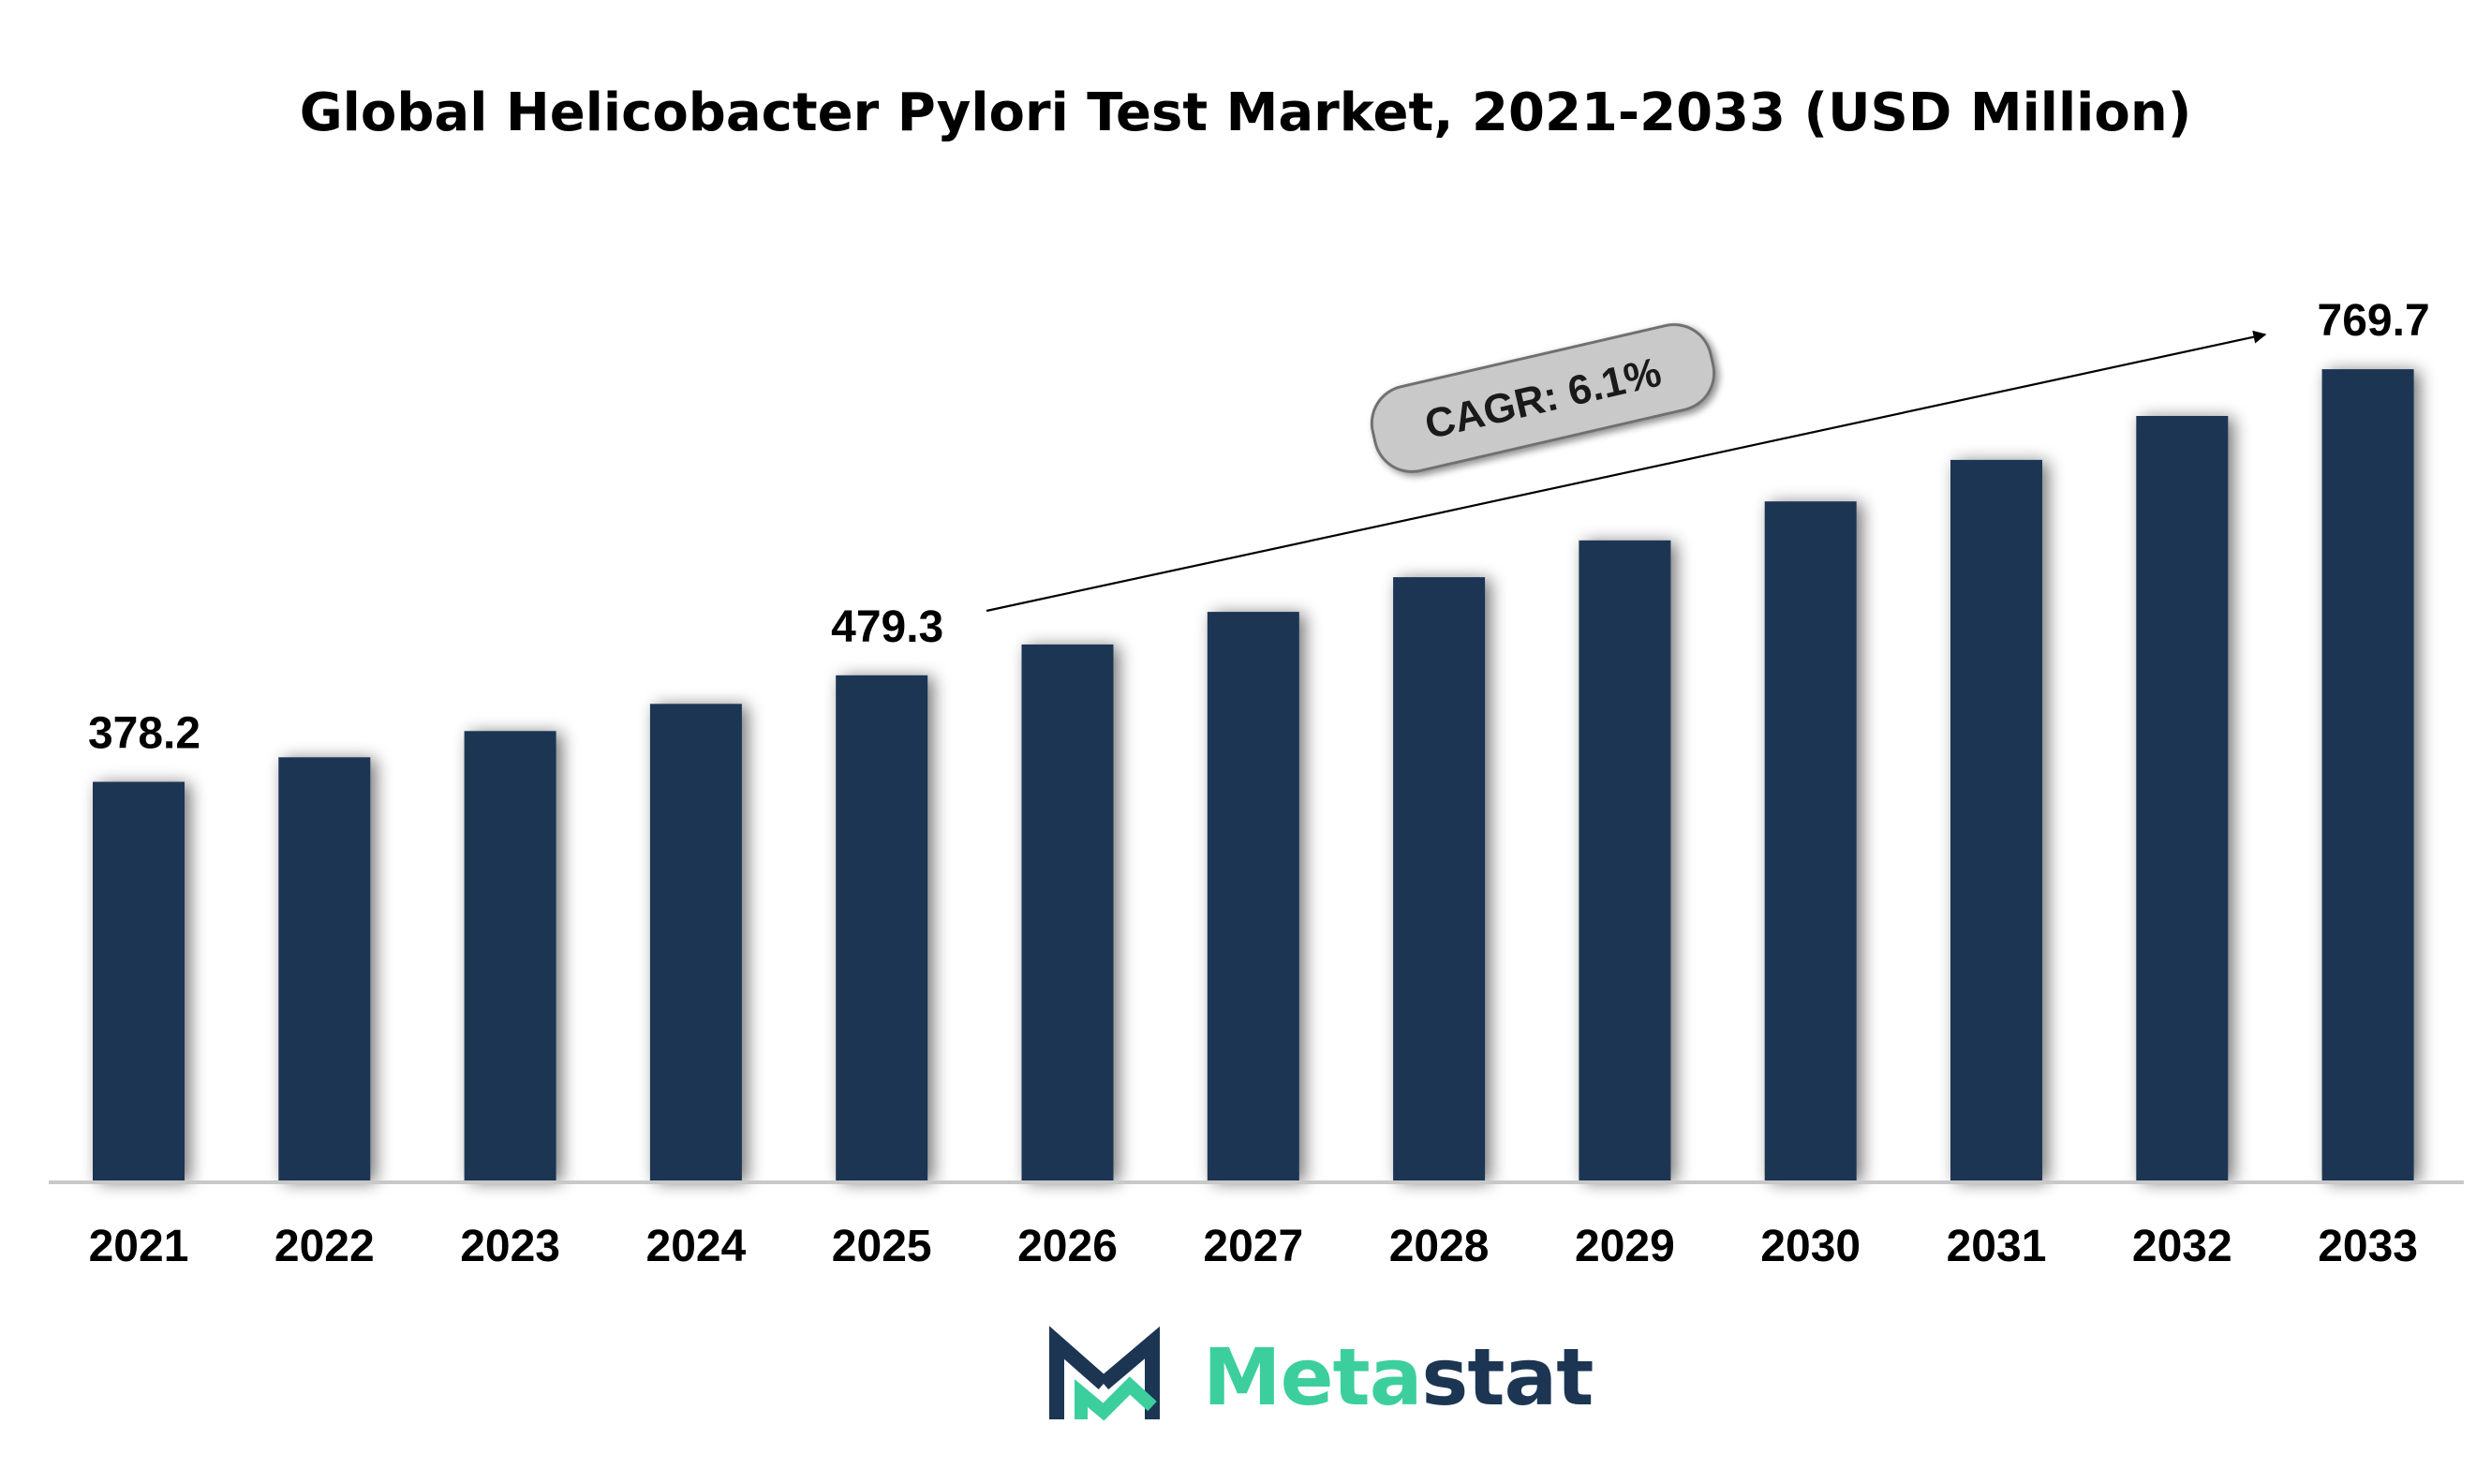 This screenshot has height=1484, width=2491. What do you see at coordinates (1507, 1377) in the screenshot?
I see `logo-text-stat: stat` at bounding box center [1507, 1377].